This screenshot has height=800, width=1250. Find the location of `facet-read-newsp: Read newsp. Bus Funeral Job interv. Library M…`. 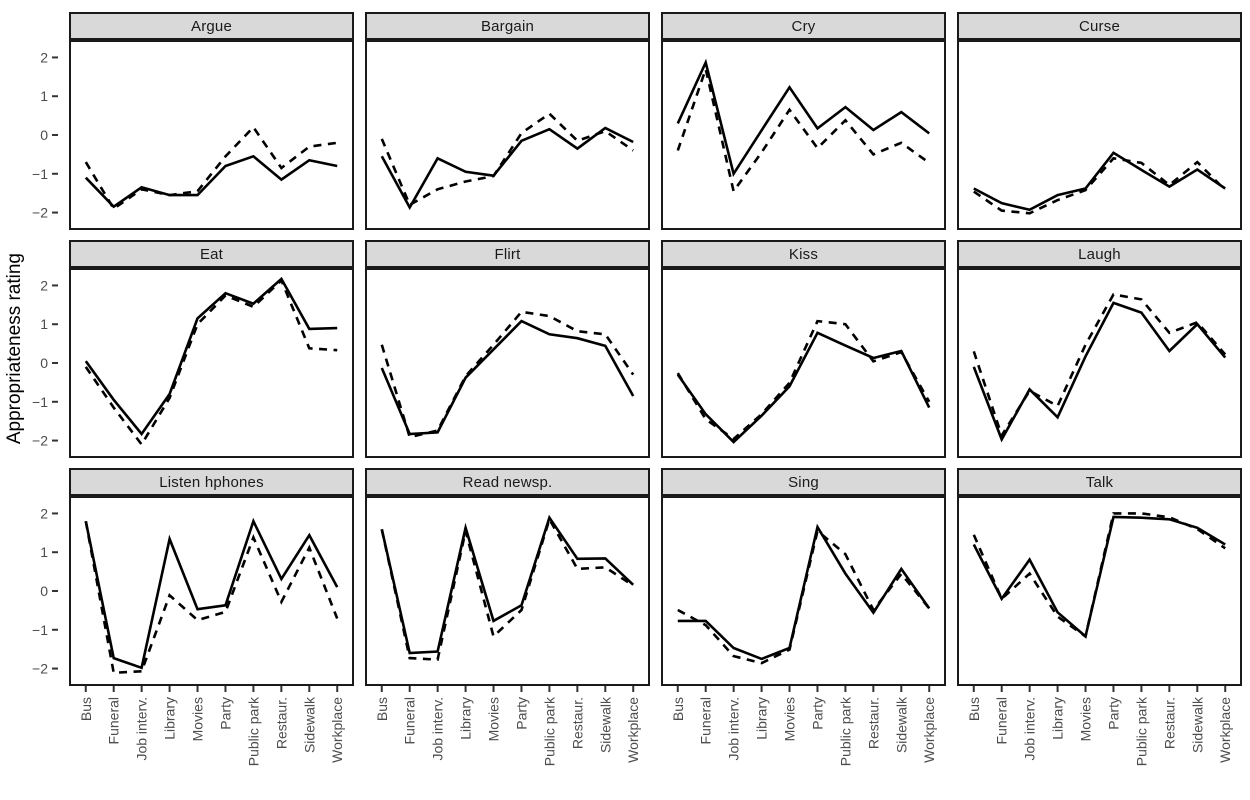

facet-read-newsp: Read newsp. Bus Funeral Job interv. Library M… is located at coordinates (507, 627).